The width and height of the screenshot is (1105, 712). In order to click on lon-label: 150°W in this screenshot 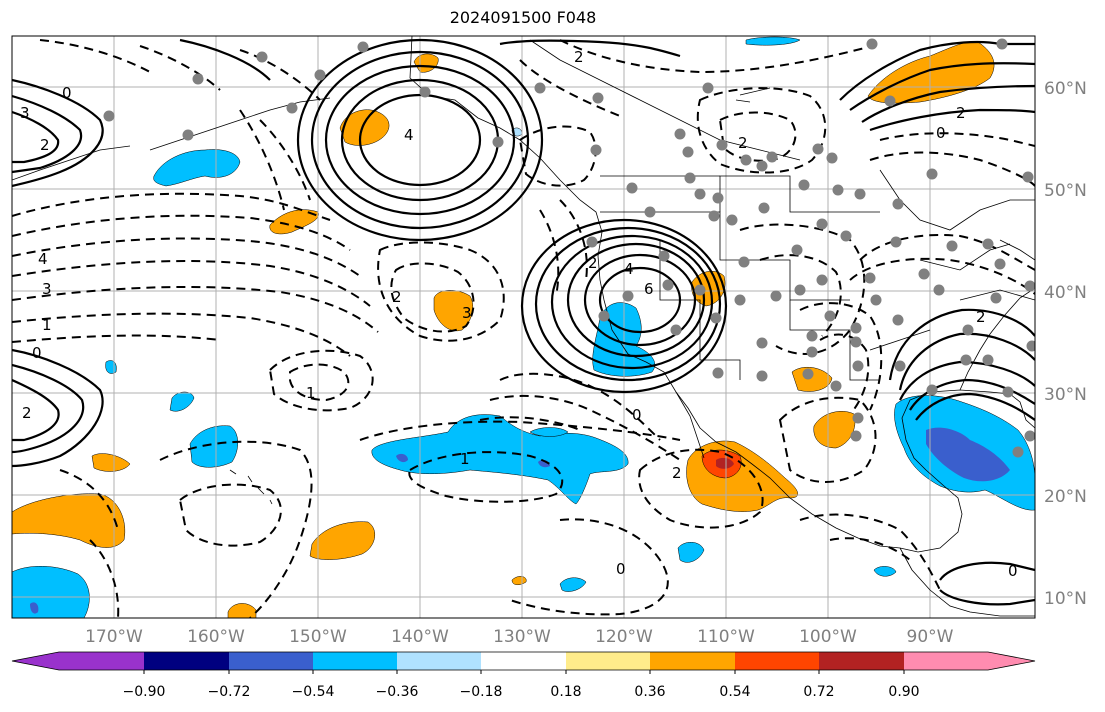, I will do `click(318, 637)`.